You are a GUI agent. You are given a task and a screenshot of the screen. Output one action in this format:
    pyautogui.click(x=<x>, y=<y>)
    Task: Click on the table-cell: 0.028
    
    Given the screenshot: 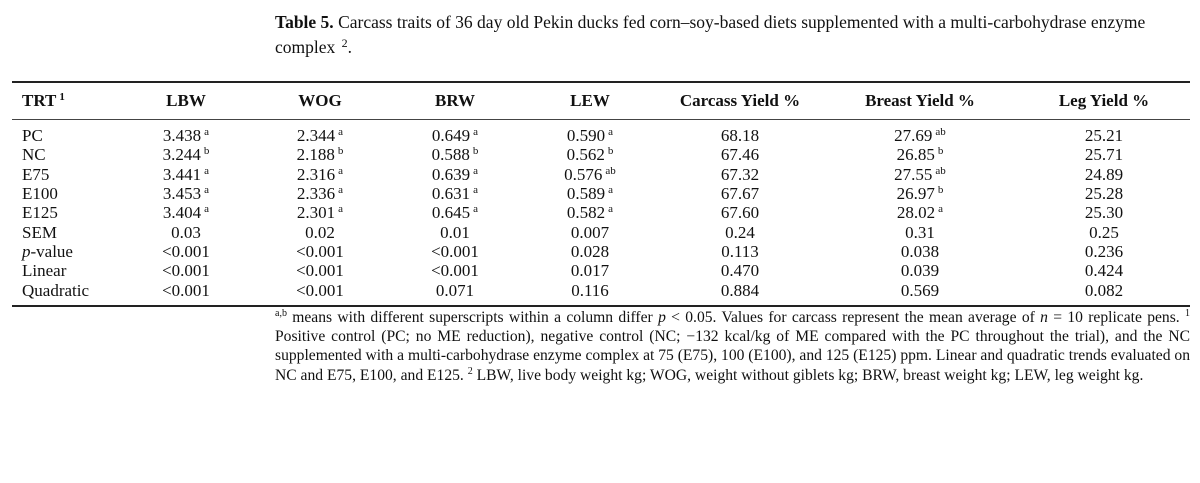 What is the action you would take?
    pyautogui.click(x=590, y=251)
    